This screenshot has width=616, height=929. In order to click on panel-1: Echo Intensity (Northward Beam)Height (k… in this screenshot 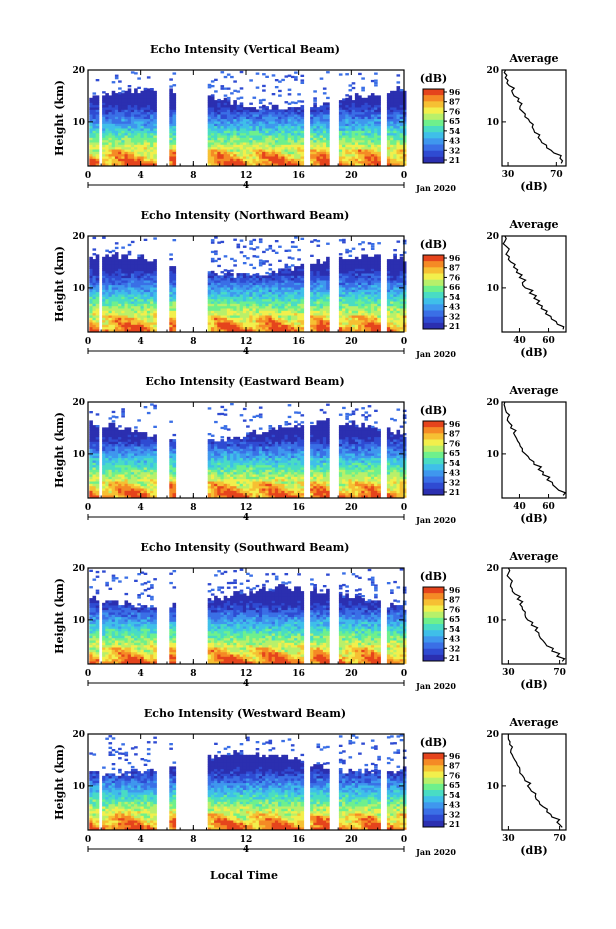, I will do `click(310, 284)`.